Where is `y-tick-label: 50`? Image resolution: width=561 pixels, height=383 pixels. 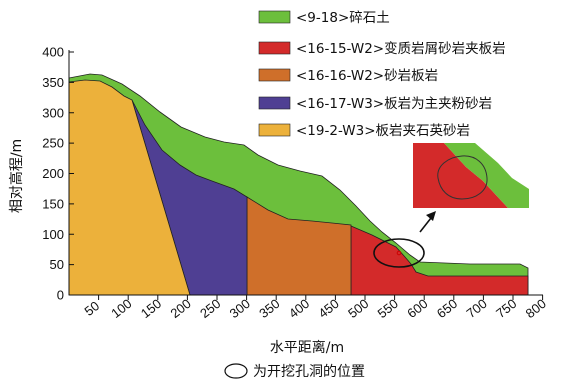
y-tick-label: 50 is located at coordinates (57, 264).